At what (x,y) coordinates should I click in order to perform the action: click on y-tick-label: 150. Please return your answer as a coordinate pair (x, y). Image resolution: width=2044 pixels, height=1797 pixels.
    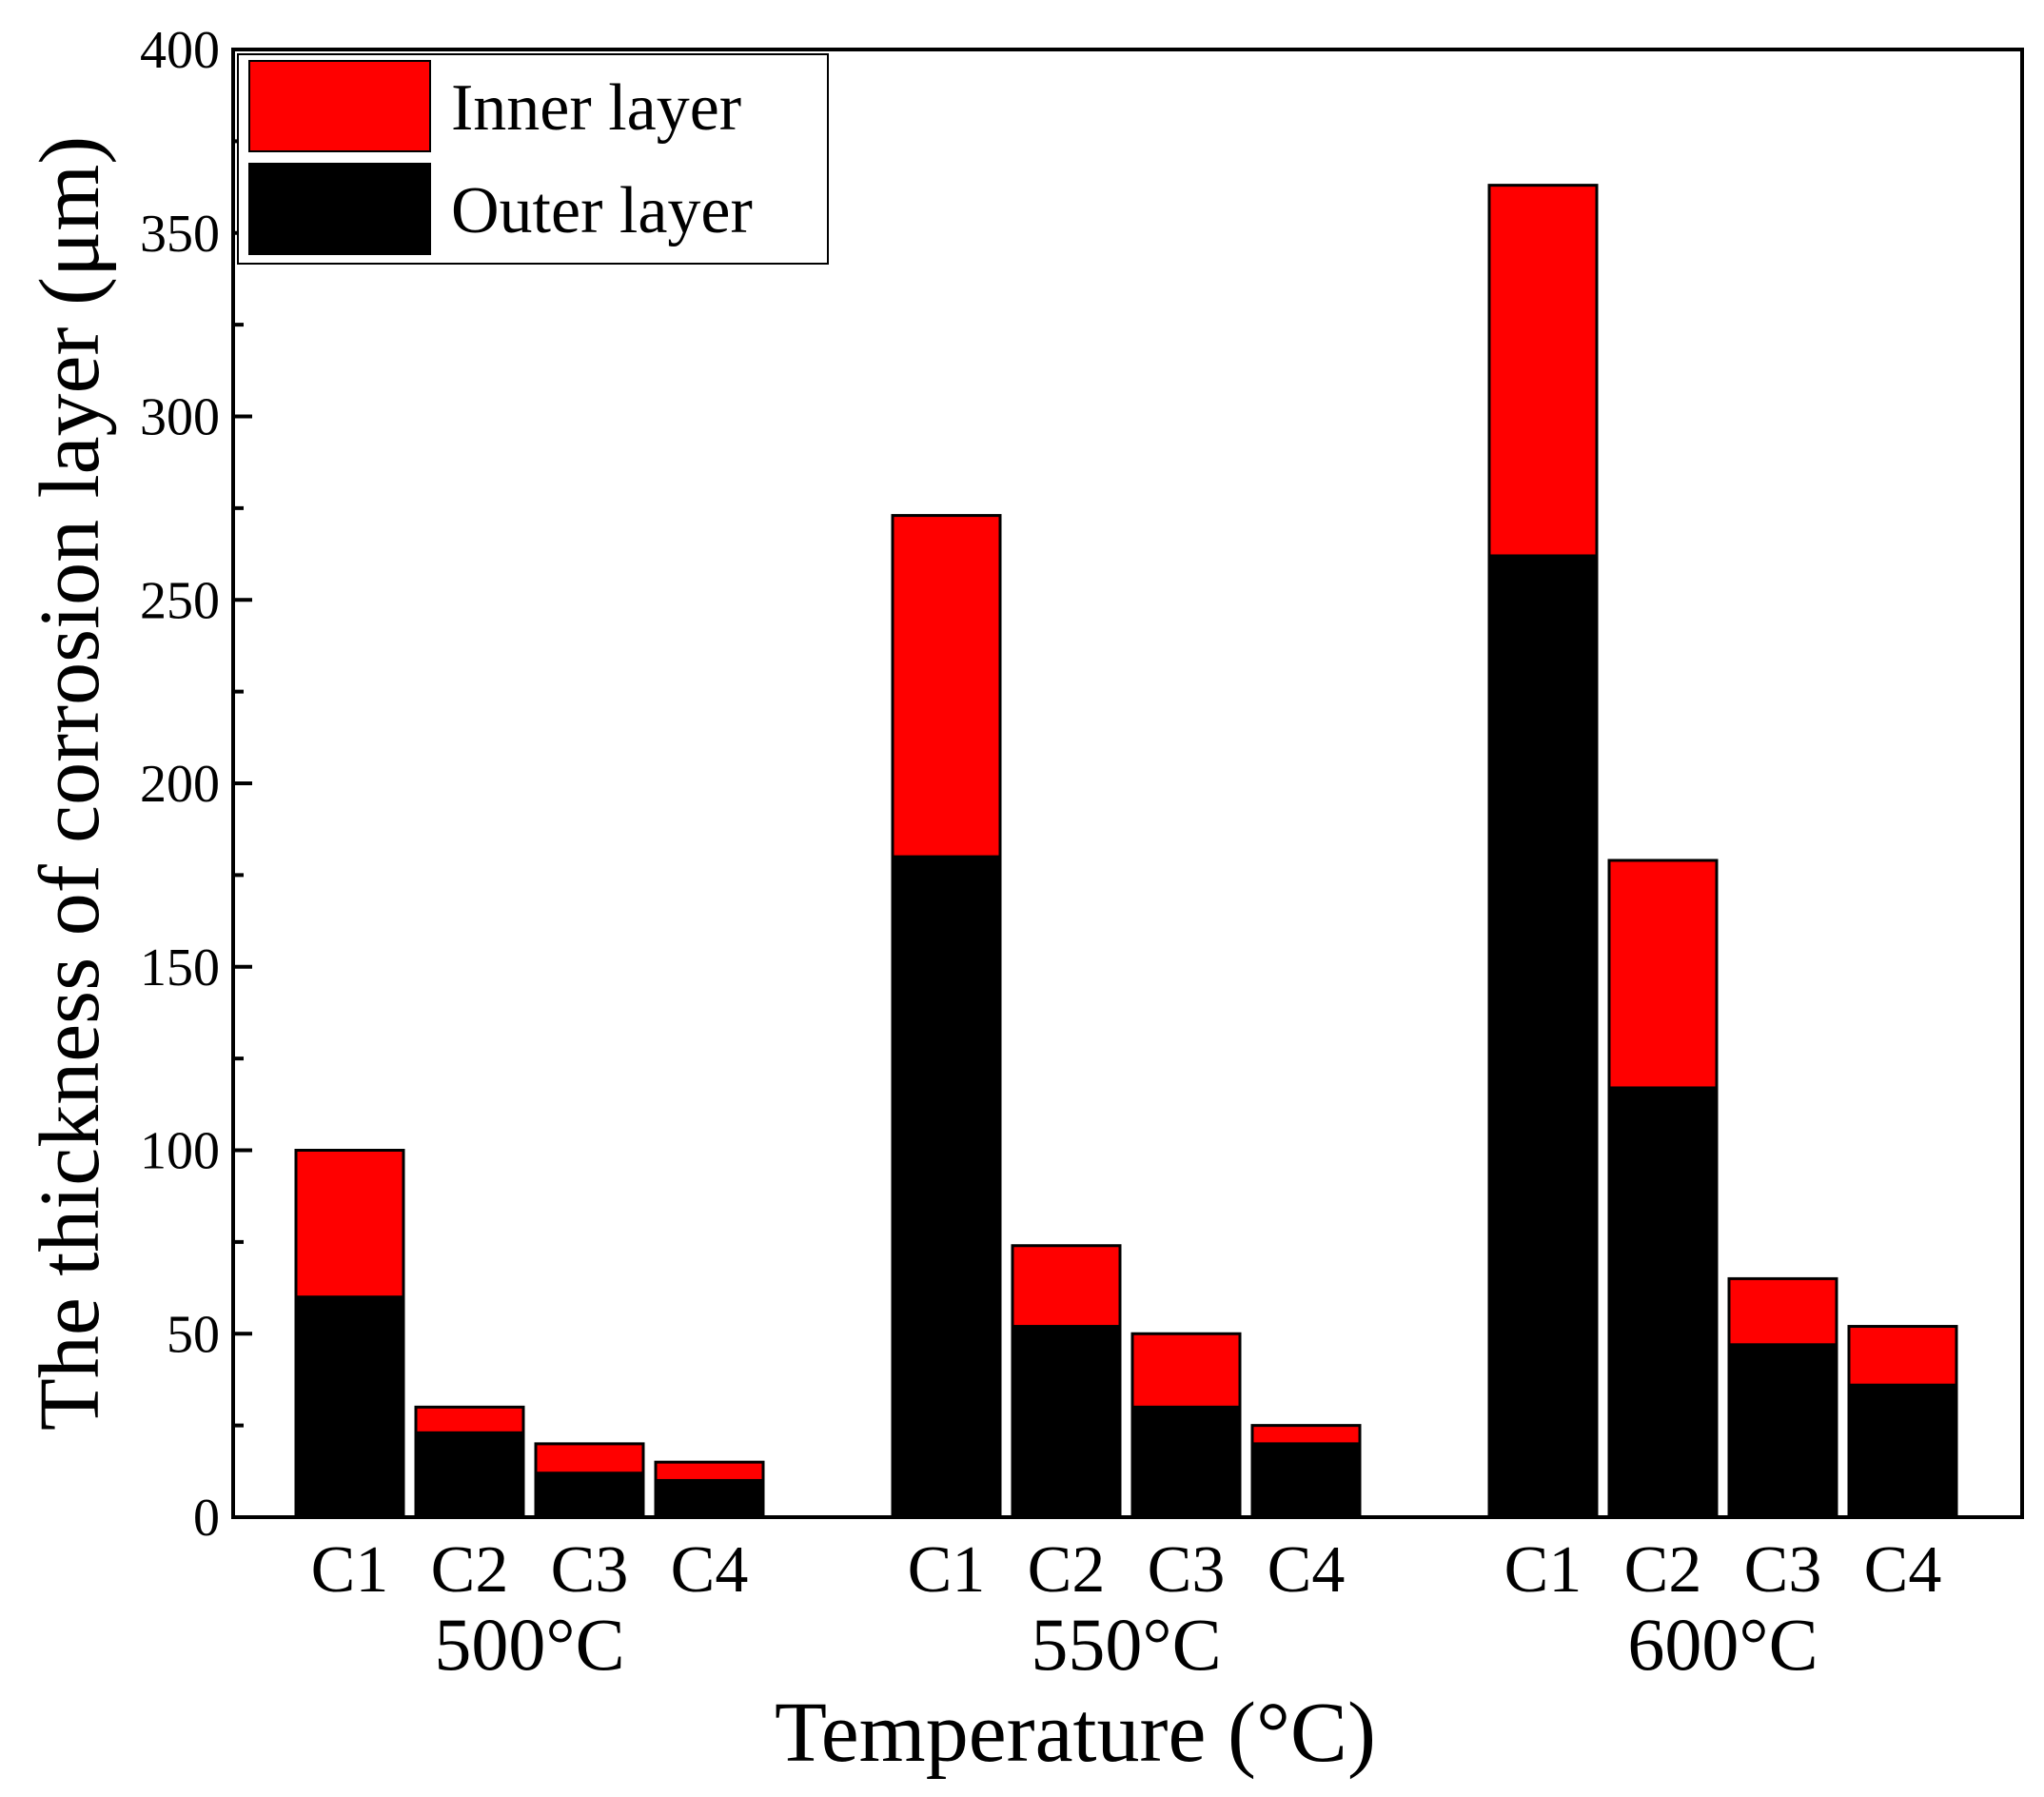
    Looking at the image, I should click on (180, 968).